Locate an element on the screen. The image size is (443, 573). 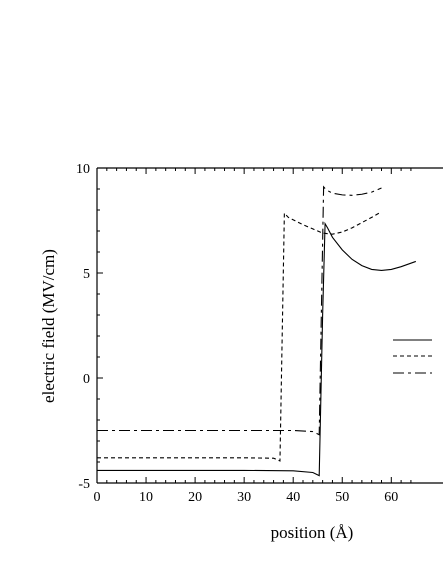
x-tick-label: 60 is located at coordinates (391, 497).